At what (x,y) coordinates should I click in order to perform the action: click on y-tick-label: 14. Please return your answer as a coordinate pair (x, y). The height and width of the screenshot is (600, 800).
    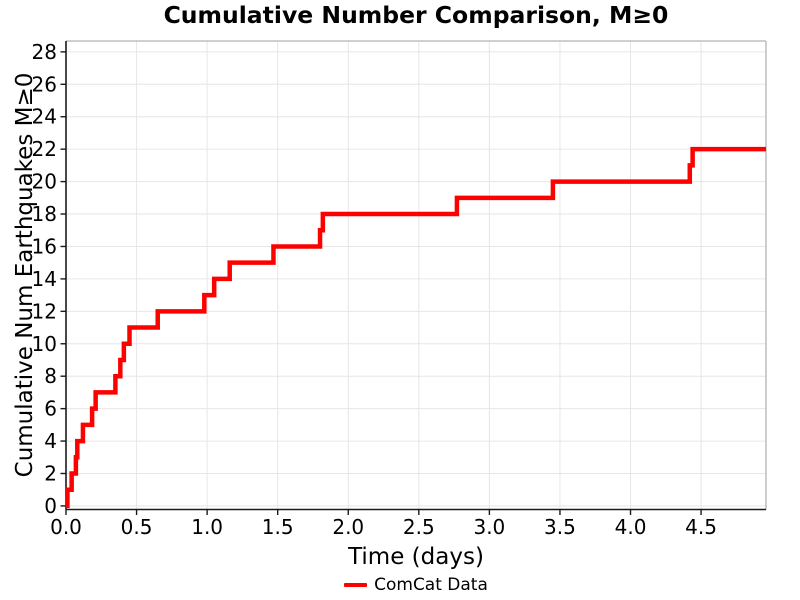
    Looking at the image, I should click on (44, 279).